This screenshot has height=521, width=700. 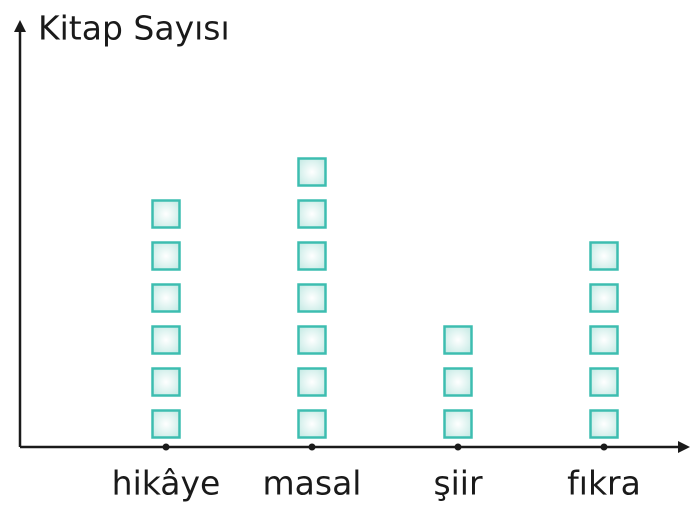 I want to click on y-axis-label: Kitap Sayısı, so click(x=134, y=28).